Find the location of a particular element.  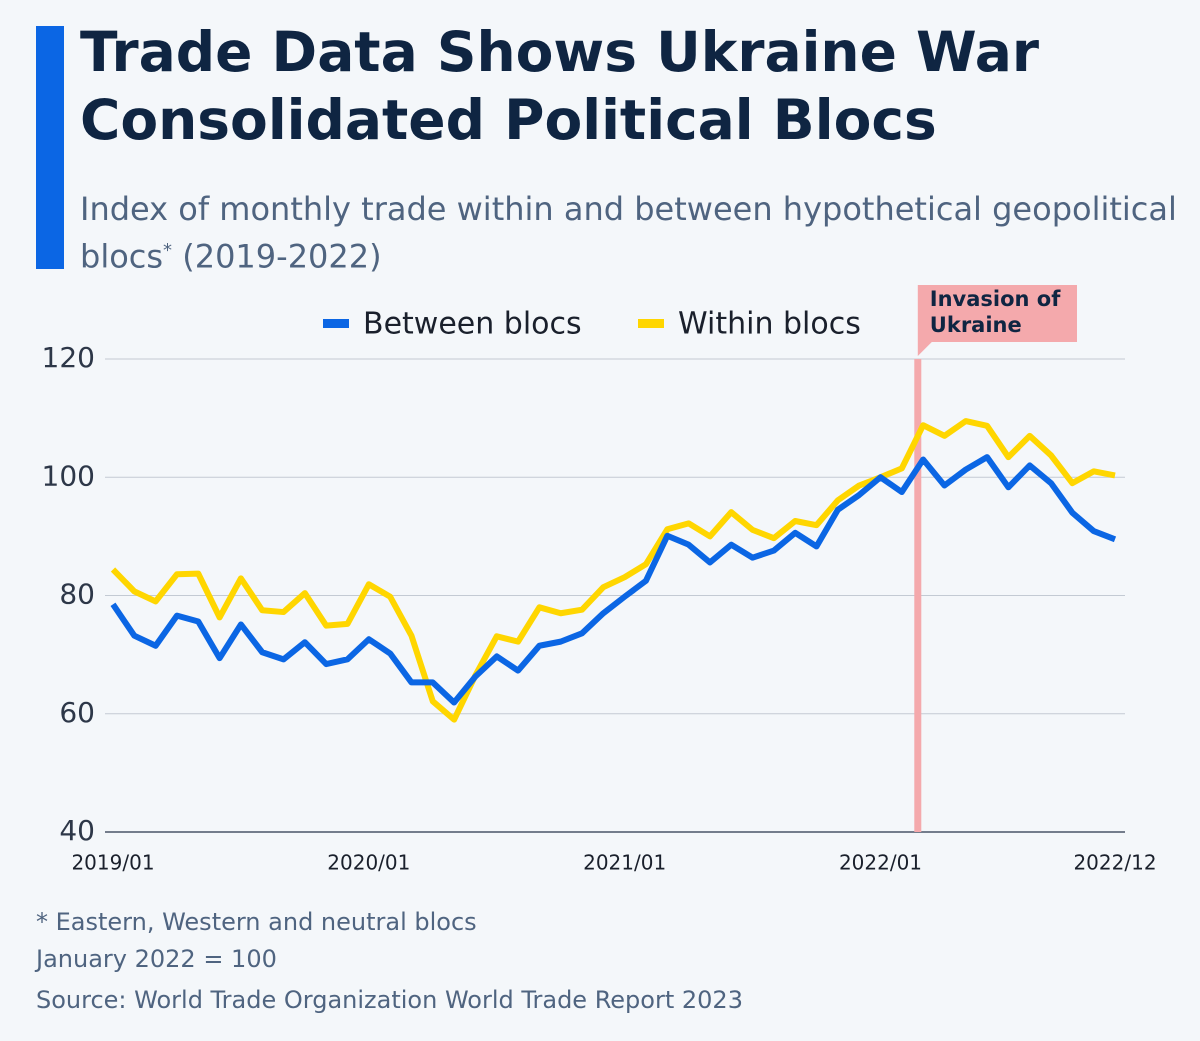

legend-label: Between blocs is located at coordinates (472, 324).